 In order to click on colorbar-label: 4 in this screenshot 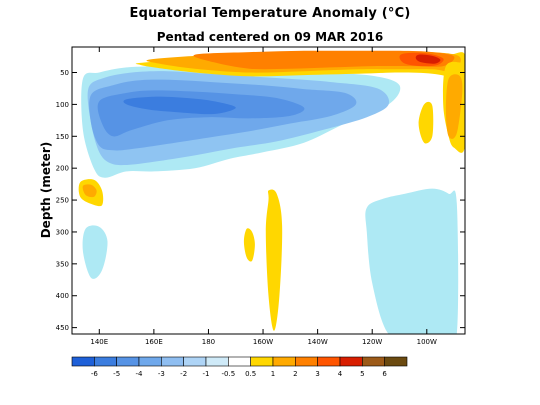, I will do `click(340, 374)`.